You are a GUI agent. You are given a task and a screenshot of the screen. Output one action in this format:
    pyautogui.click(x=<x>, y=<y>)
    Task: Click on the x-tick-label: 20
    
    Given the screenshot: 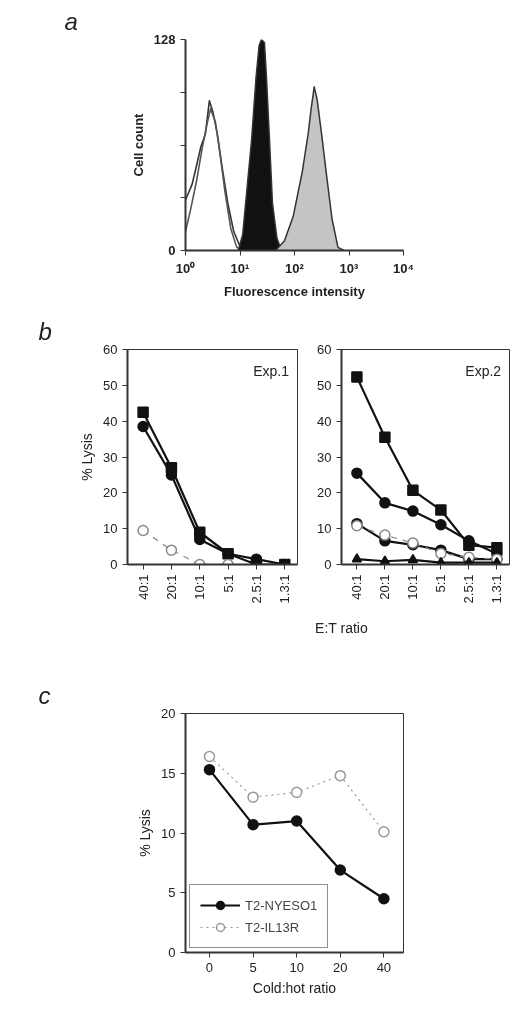 What is the action you would take?
    pyautogui.click(x=340, y=967)
    